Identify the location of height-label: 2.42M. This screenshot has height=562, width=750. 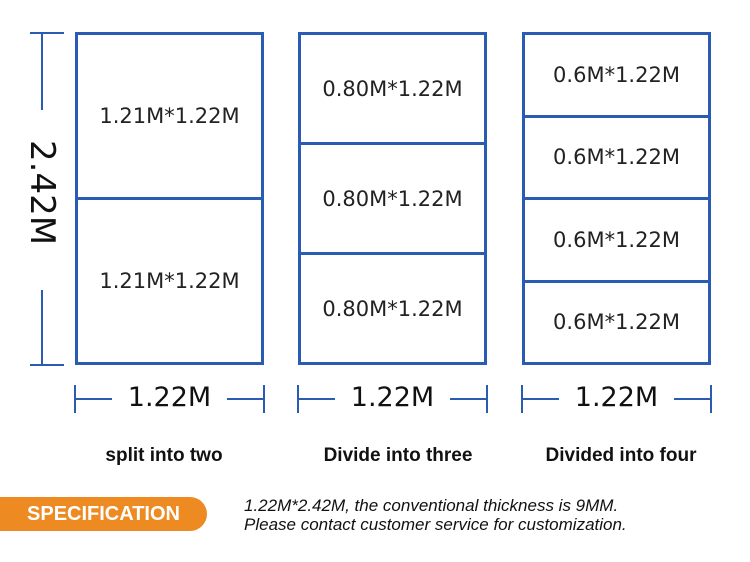
(42, 193).